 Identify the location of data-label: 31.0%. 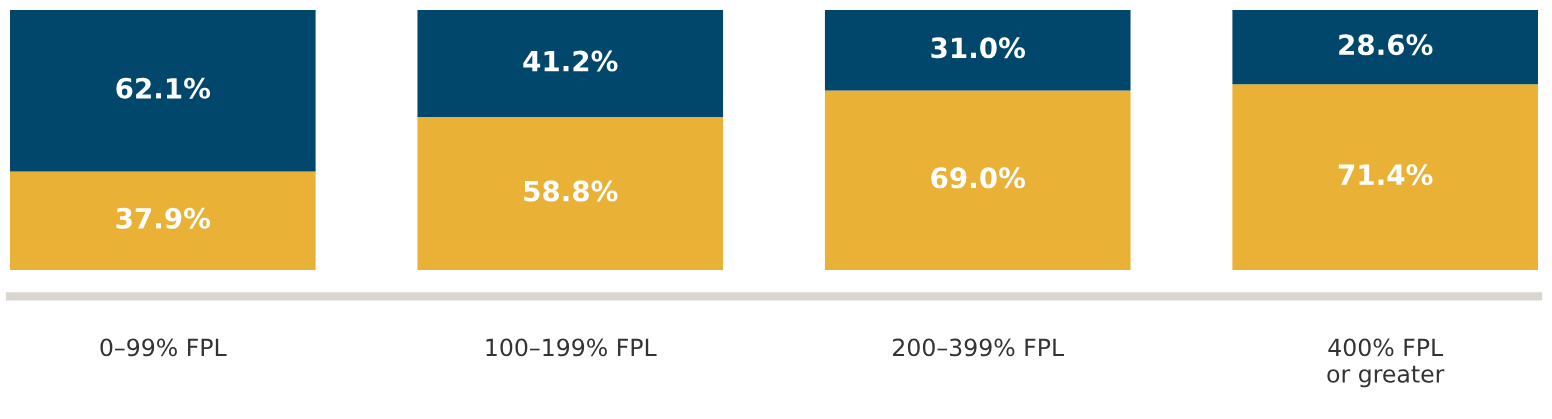
(978, 48).